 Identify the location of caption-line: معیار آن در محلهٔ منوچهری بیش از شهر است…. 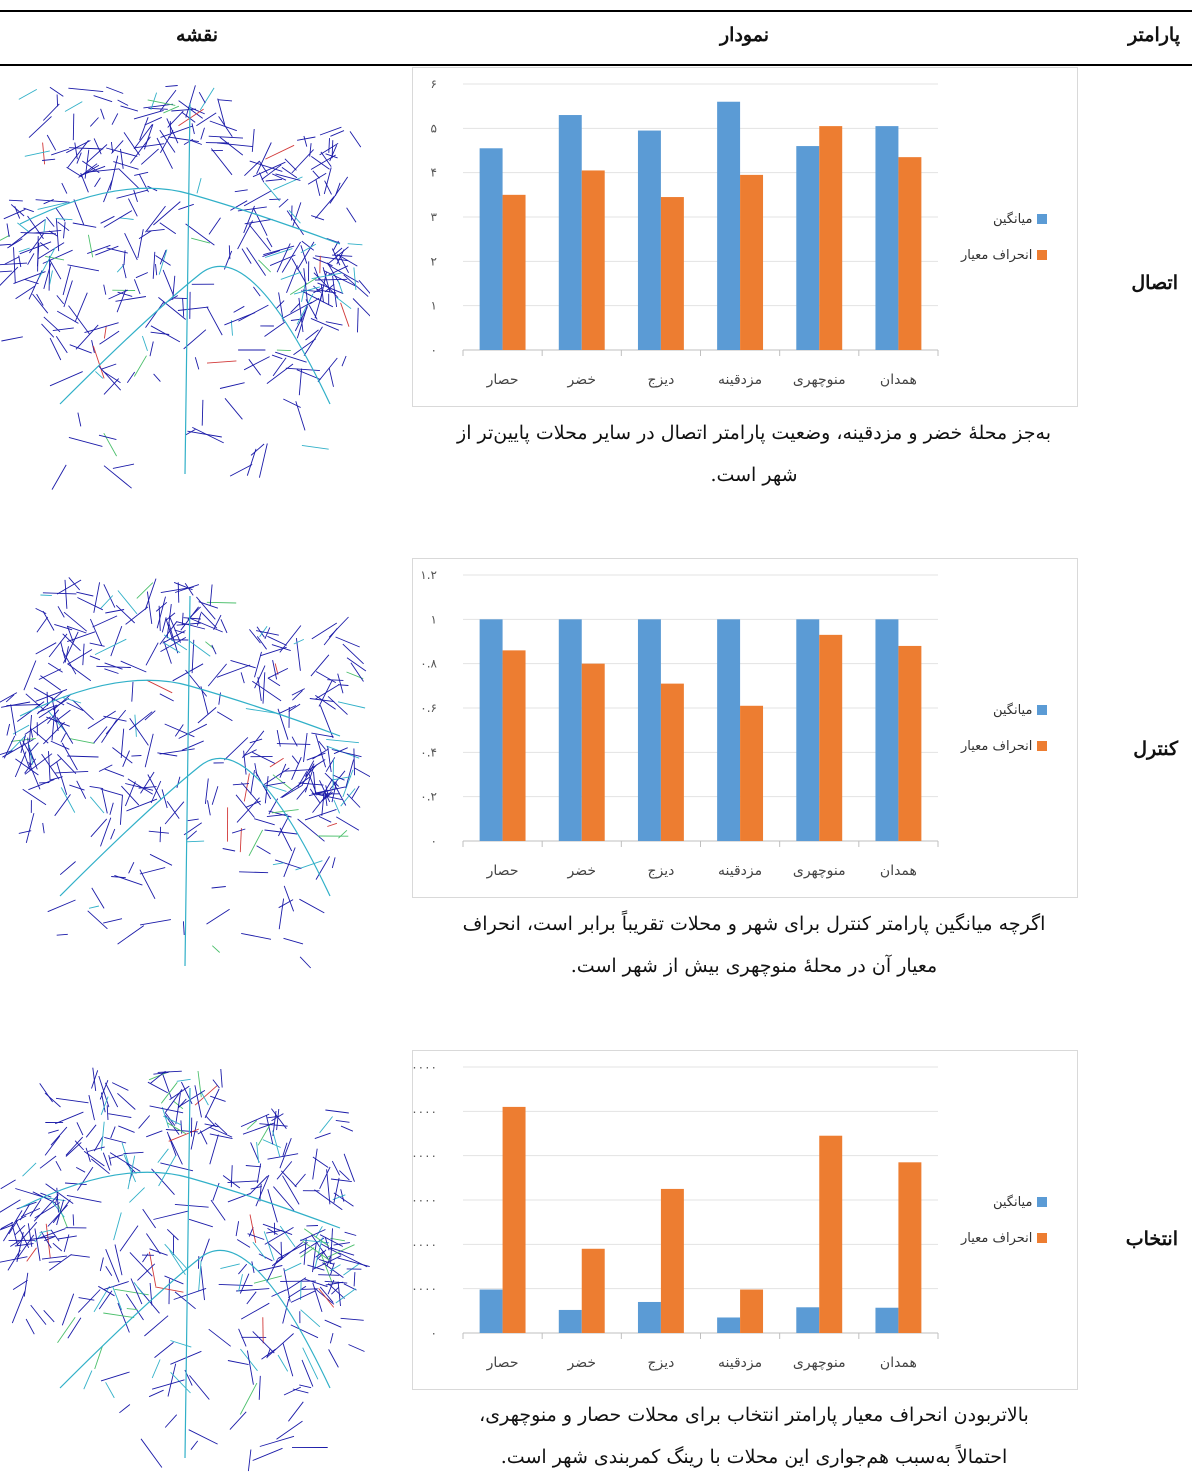
(754, 966).